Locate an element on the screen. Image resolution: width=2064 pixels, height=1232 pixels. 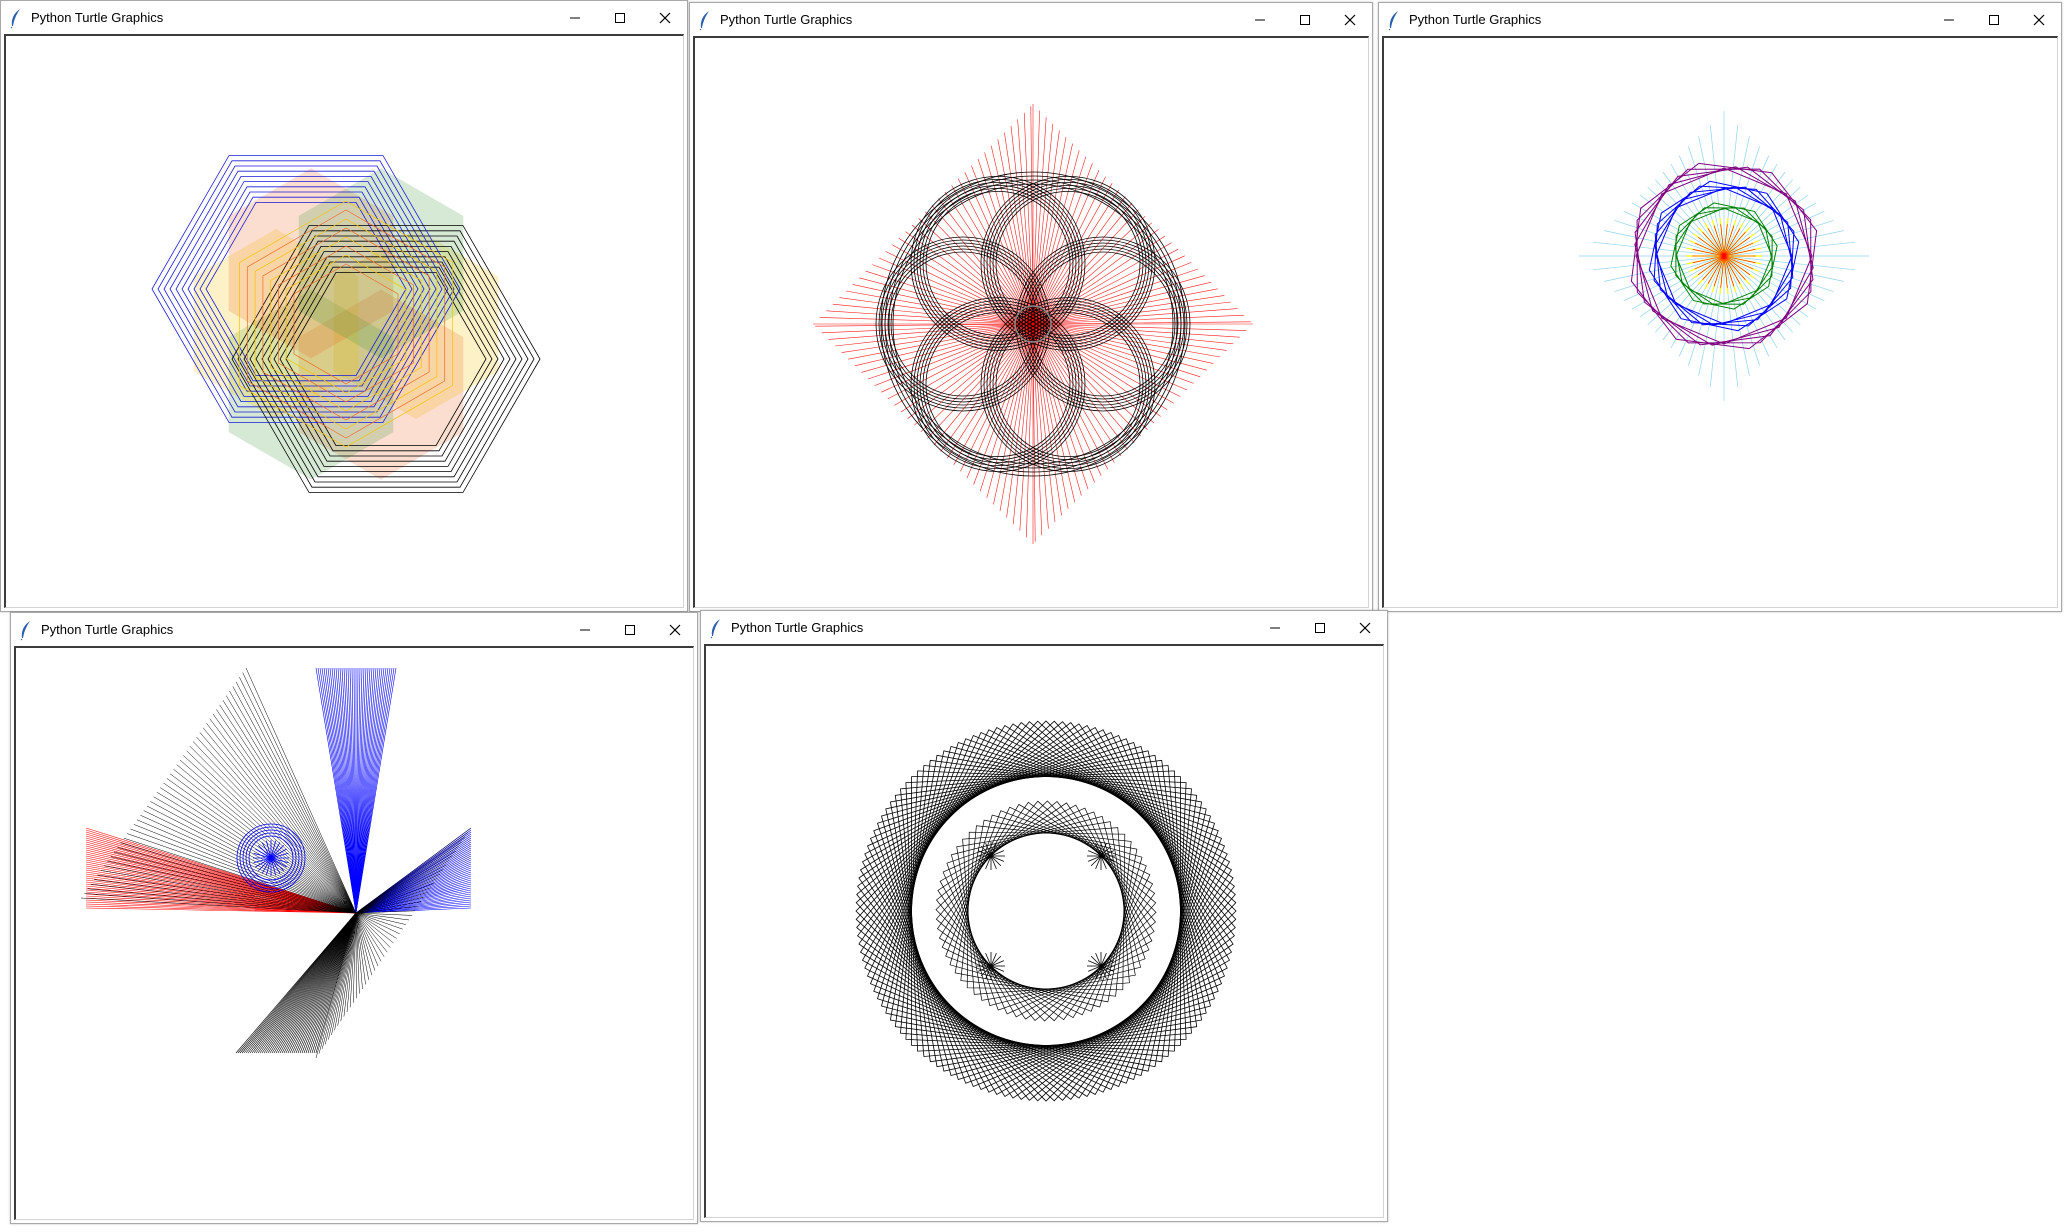
squares-spirograph-drawing is located at coordinates (1046, 911).